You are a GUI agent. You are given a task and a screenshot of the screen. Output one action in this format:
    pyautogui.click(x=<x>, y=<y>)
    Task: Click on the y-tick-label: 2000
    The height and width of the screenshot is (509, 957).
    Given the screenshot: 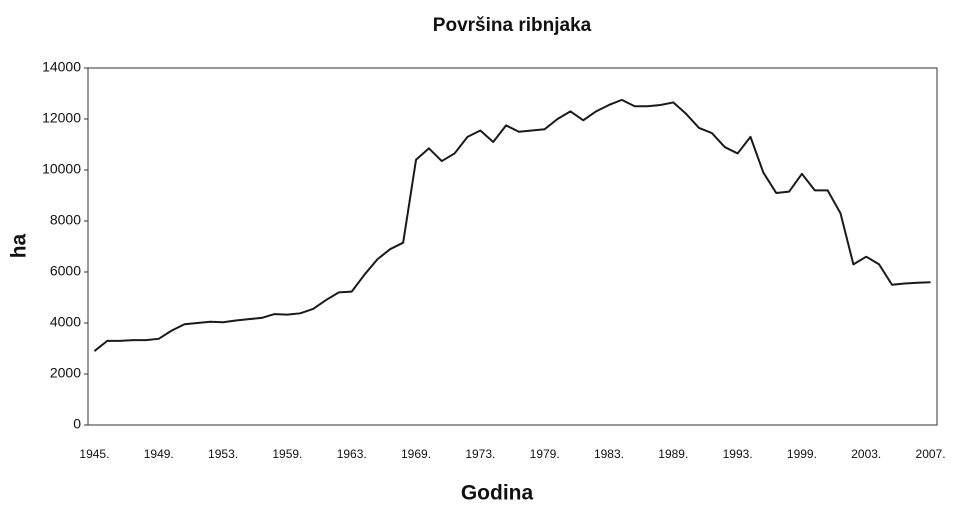 What is the action you would take?
    pyautogui.click(x=65, y=373)
    